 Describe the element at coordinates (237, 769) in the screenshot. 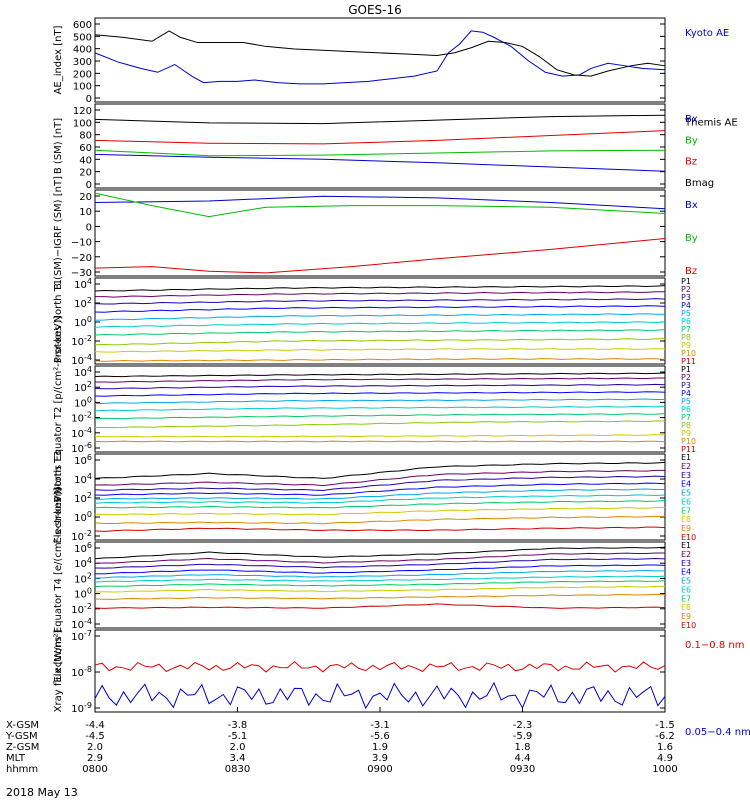

I see `x-tick-label: 0830` at that location.